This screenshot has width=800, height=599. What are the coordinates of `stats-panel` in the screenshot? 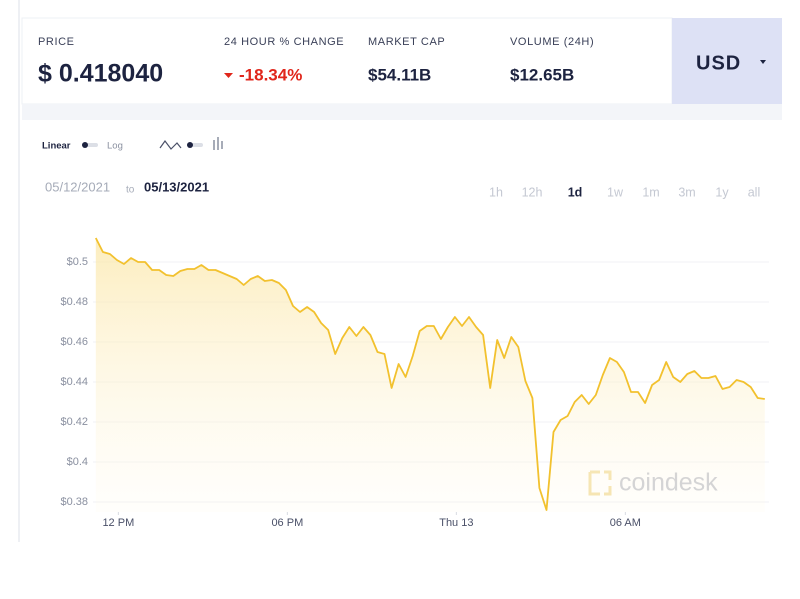 It's located at (347, 61).